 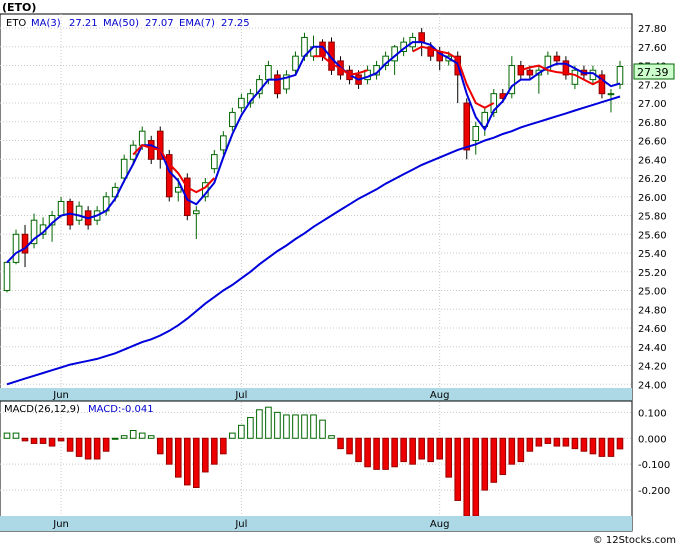 I want to click on price-tick-label: 24.20, so click(x=652, y=367).